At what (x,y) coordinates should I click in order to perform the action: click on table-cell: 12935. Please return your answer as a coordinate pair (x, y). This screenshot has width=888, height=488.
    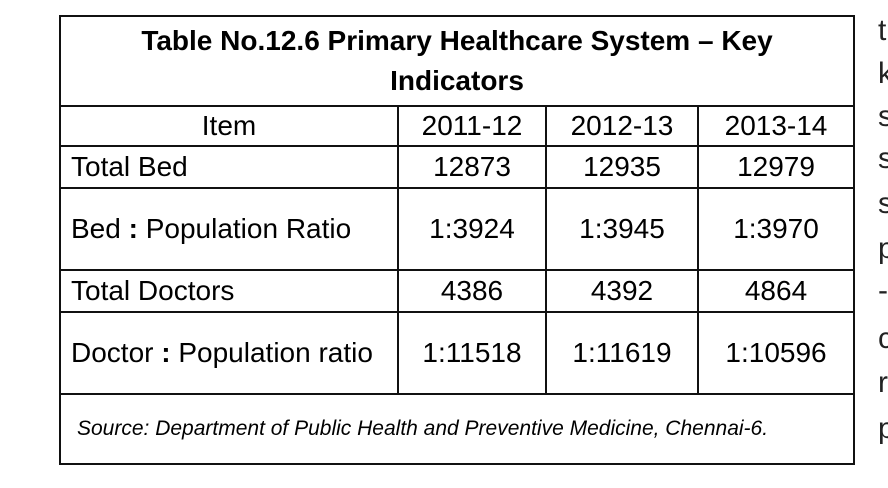
    Looking at the image, I should click on (622, 167).